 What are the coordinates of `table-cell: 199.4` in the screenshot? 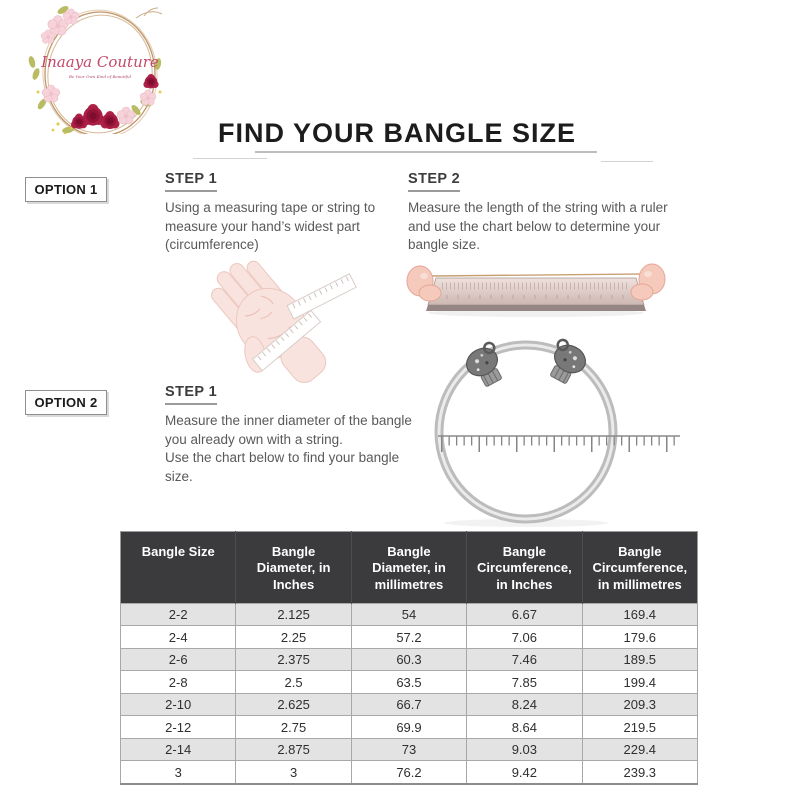 It's located at (640, 682).